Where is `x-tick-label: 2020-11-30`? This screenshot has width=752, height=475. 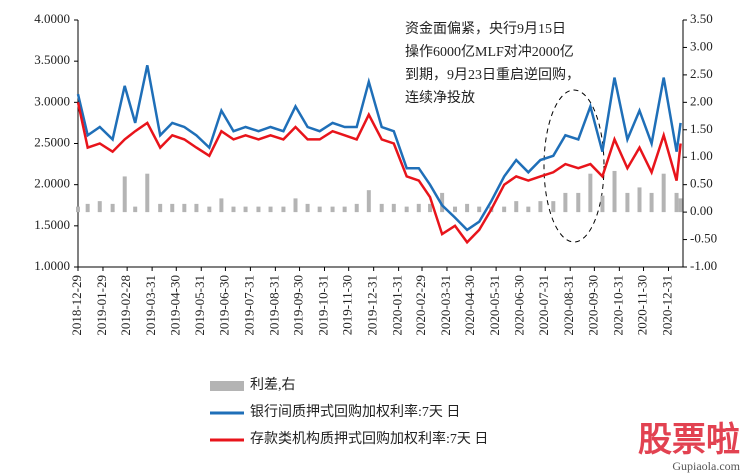
x-tick-label: 2020-11-30 is located at coordinates (642, 305).